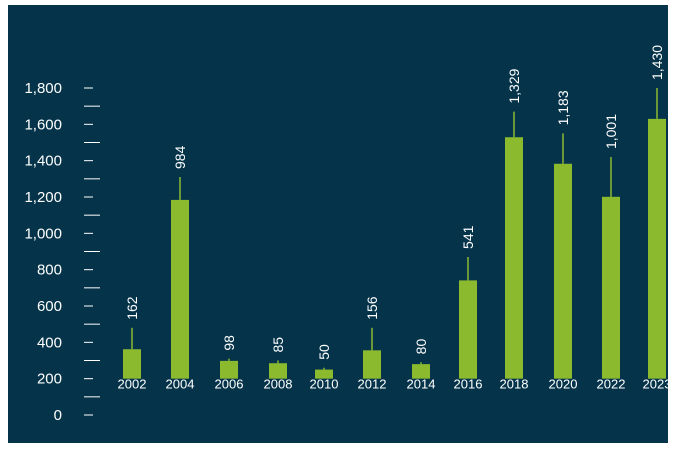 This screenshot has width=677, height=450. Describe the element at coordinates (514, 258) in the screenshot. I see `bar-2018` at that location.